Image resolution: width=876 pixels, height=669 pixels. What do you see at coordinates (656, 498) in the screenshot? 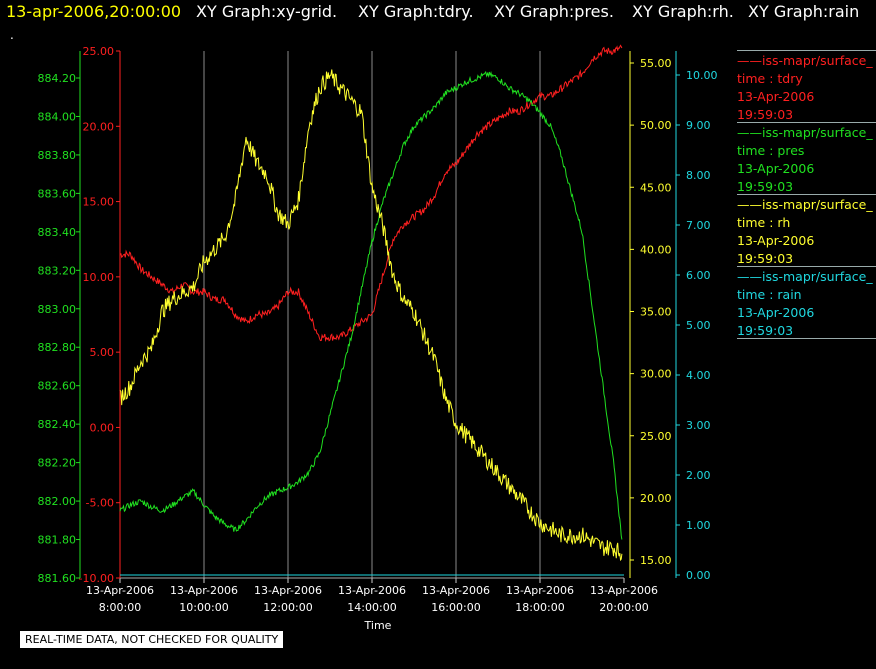
I see `rh-tick-label: 20.00` at bounding box center [656, 498].